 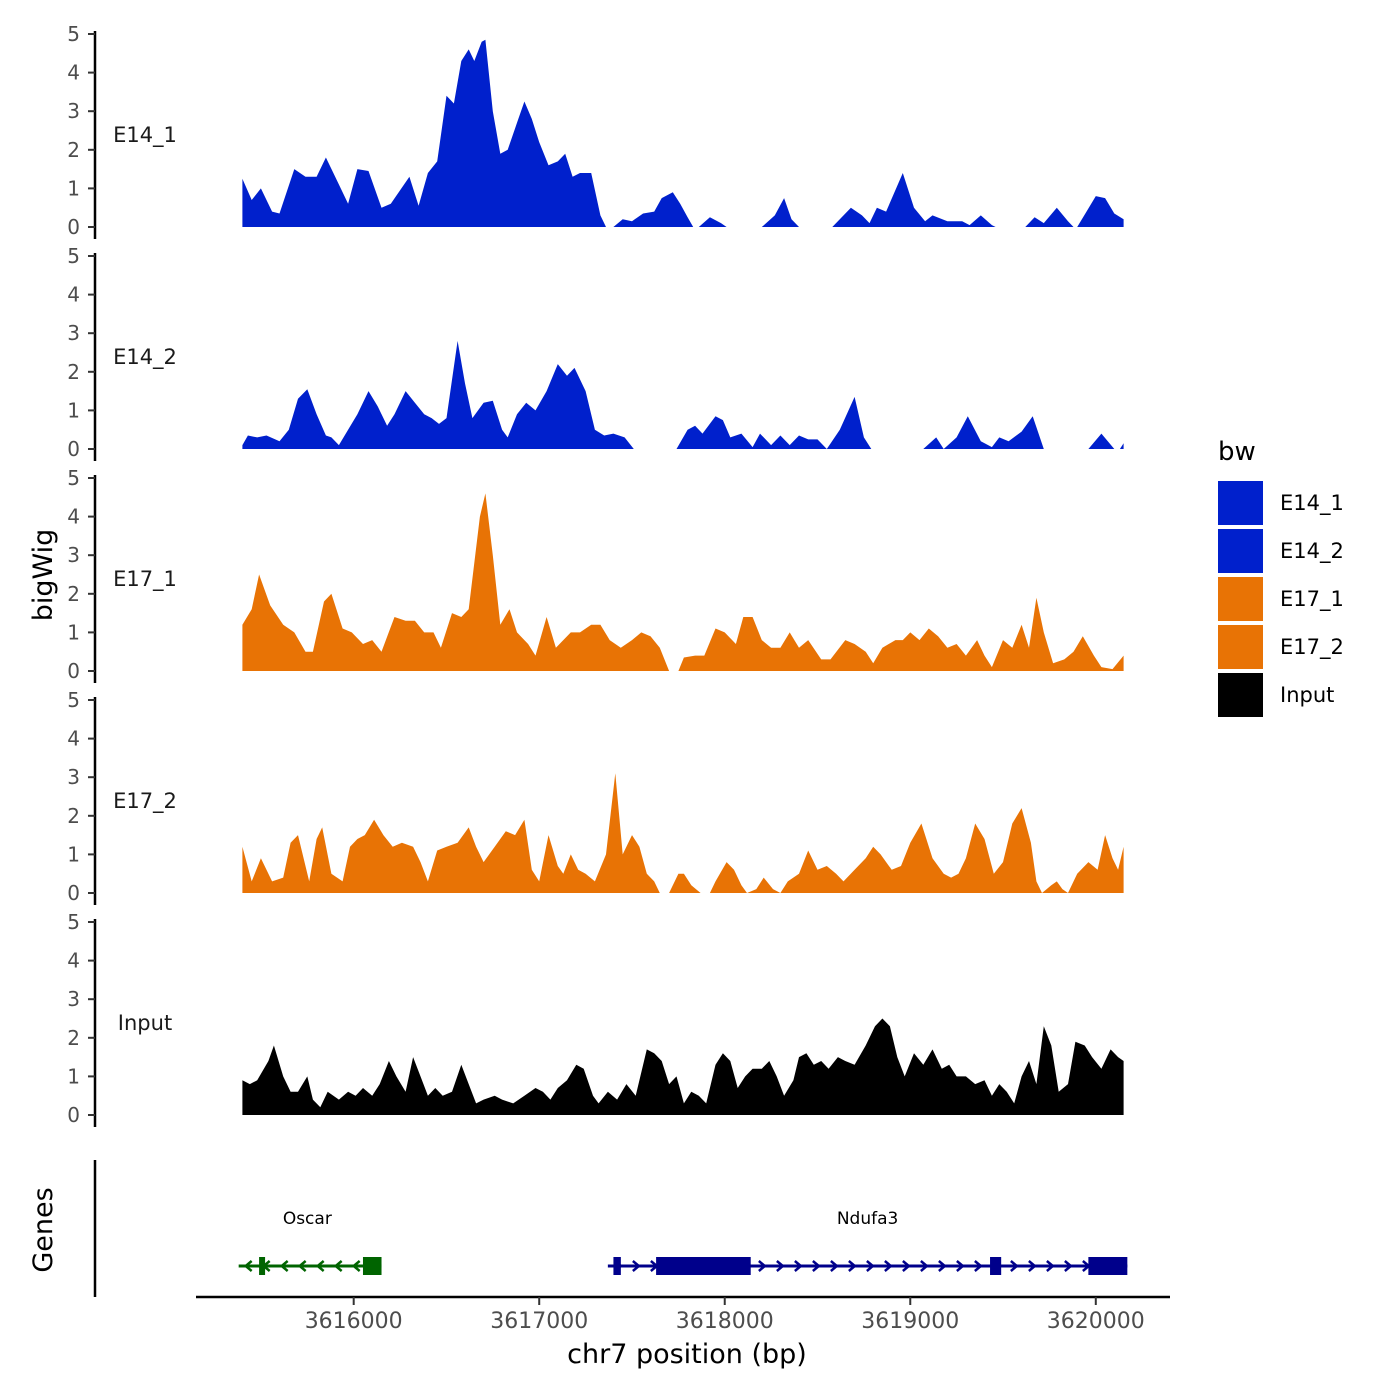 I want to click on track-label: Input, so click(x=145, y=1023).